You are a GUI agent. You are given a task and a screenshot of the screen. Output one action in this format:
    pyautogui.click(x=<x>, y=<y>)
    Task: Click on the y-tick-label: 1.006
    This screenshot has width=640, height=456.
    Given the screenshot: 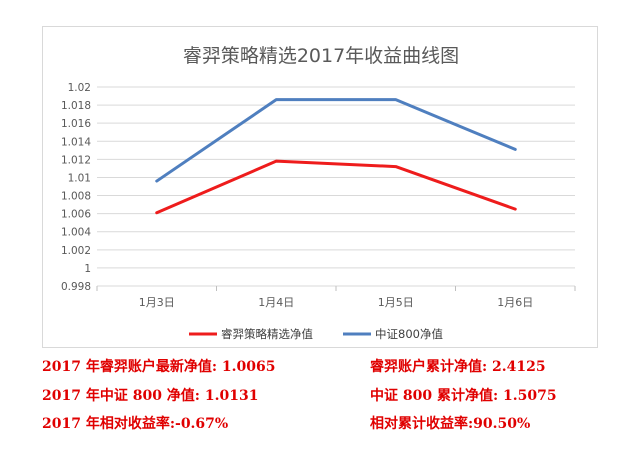 What is the action you would take?
    pyautogui.click(x=76, y=215)
    